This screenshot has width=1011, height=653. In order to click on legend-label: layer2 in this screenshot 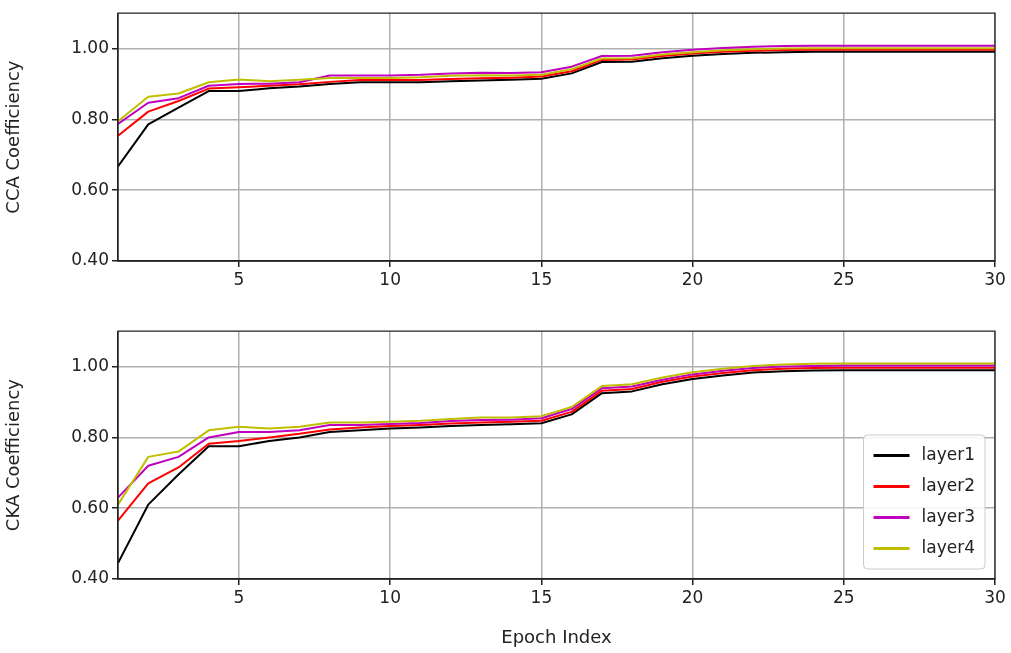, I will do `click(948, 484)`.